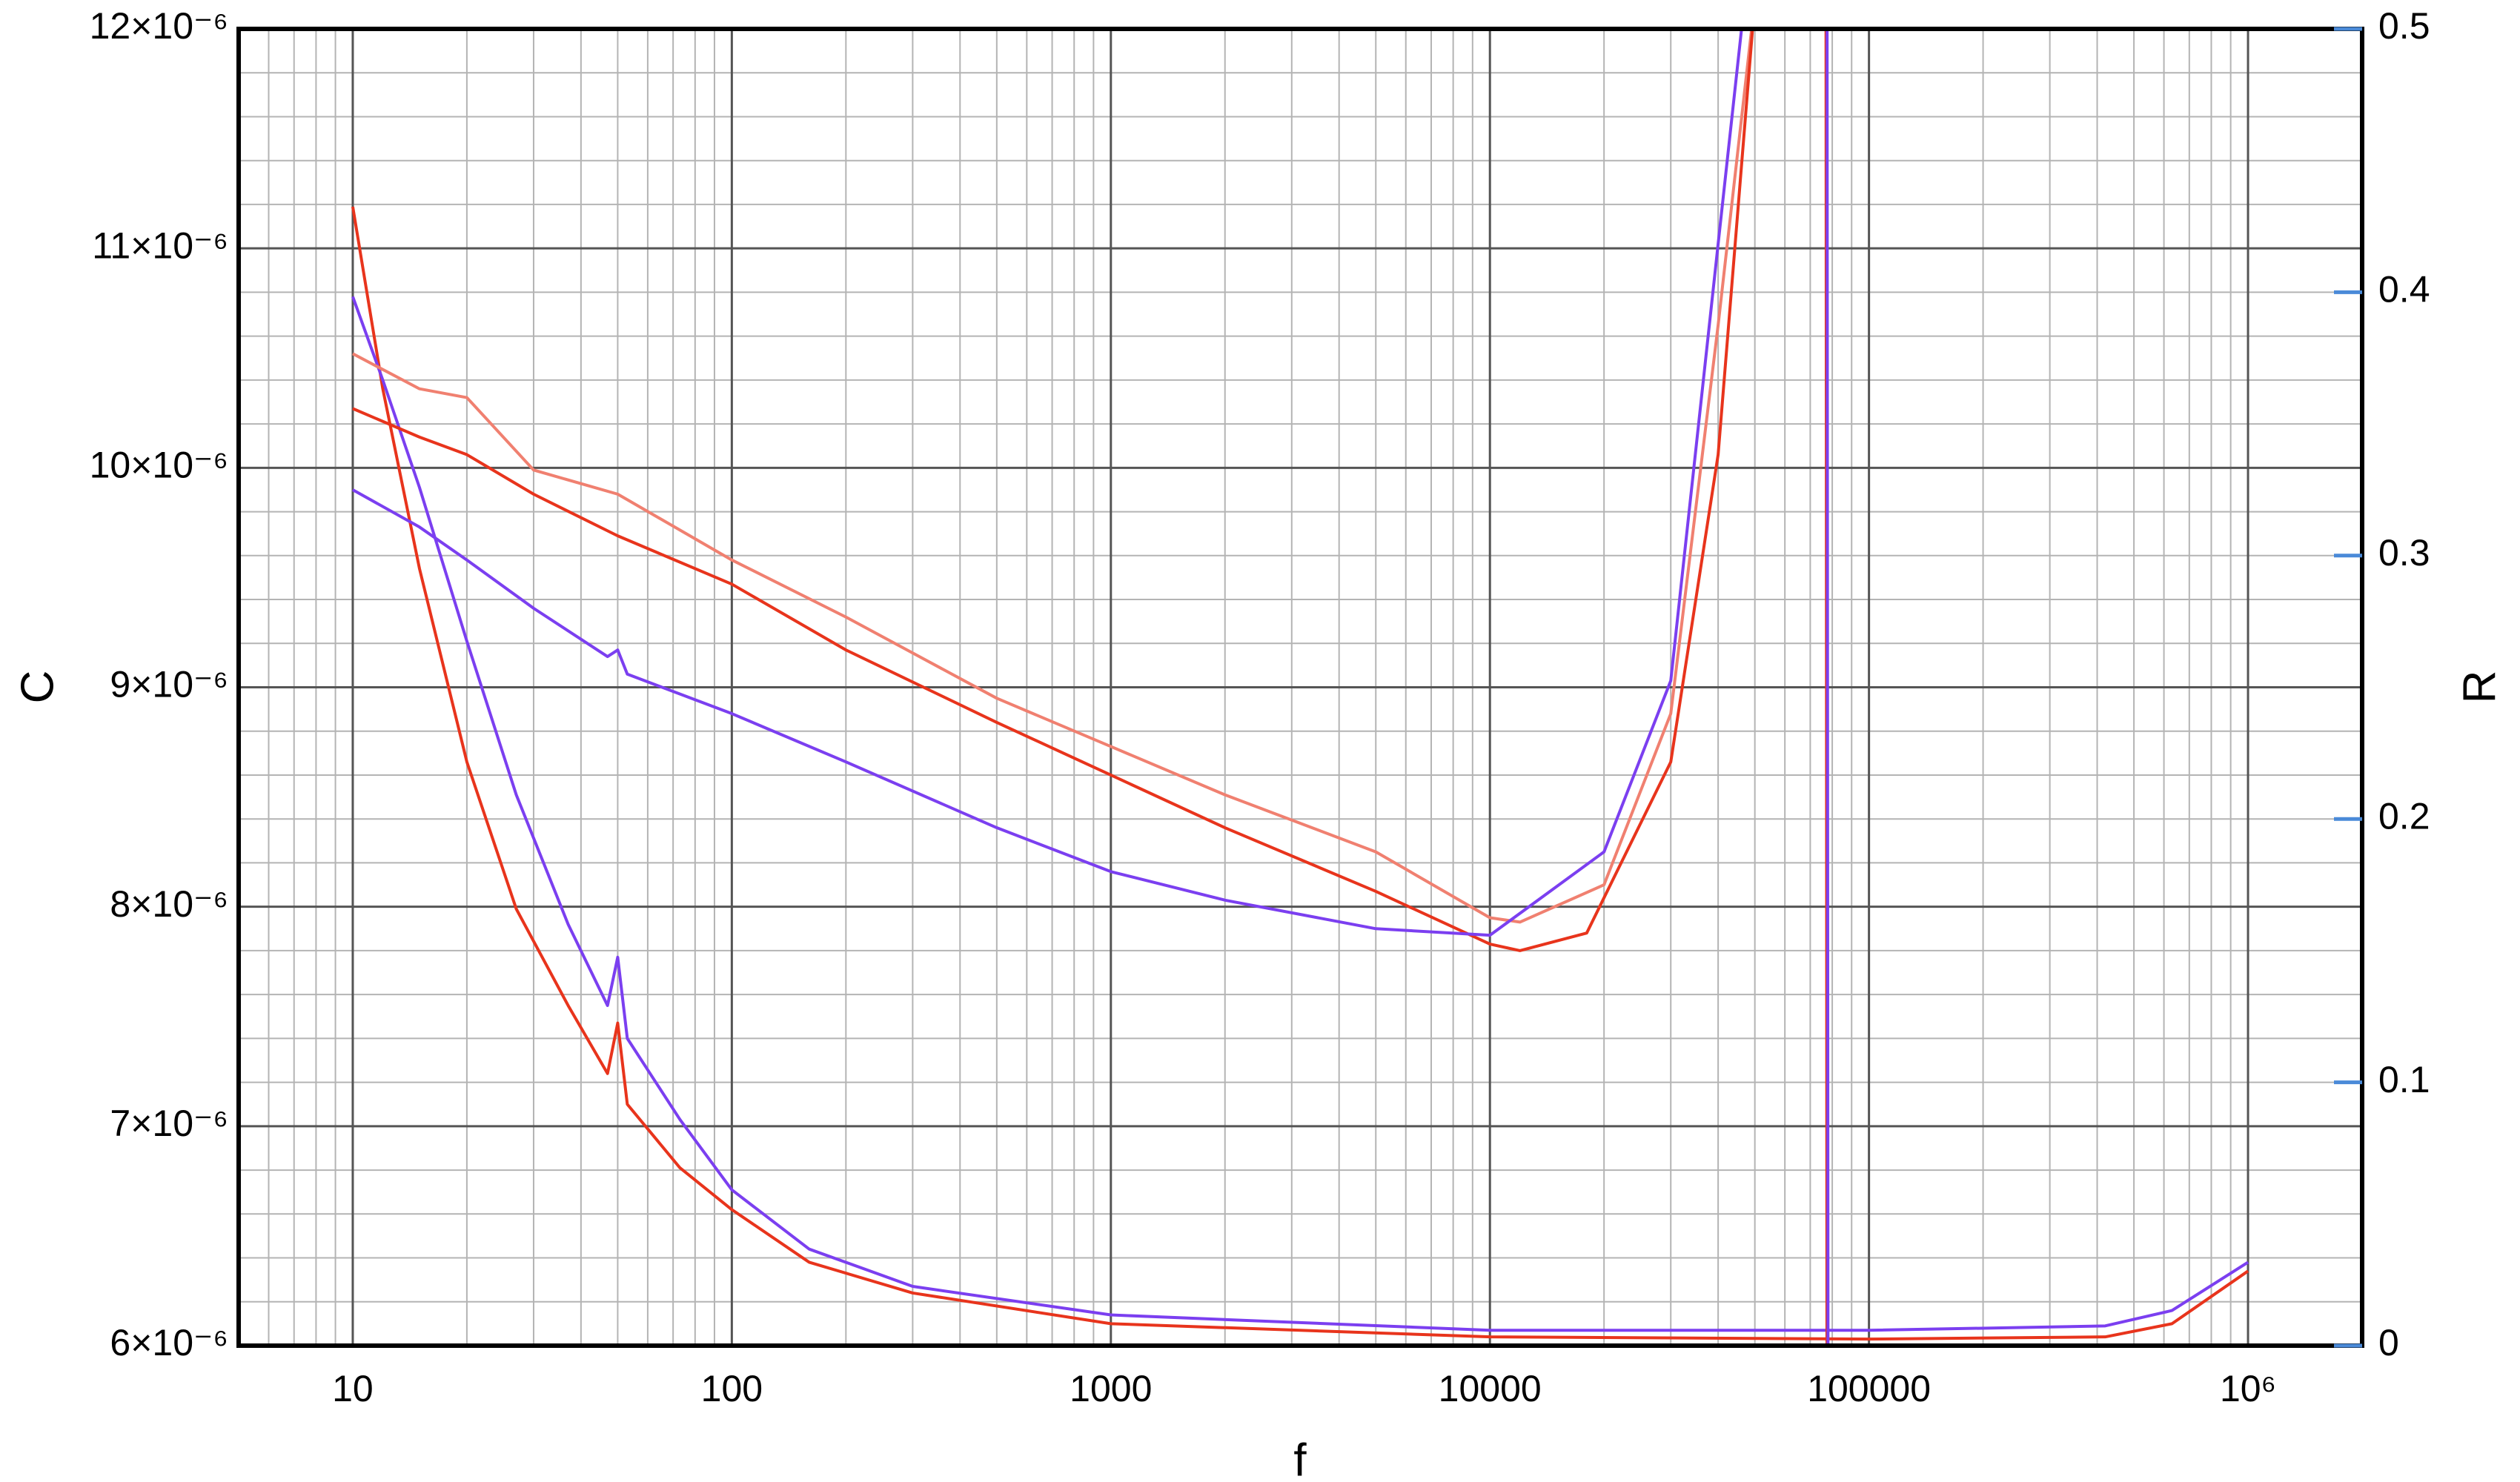 The width and height of the screenshot is (2520, 1482). What do you see at coordinates (169, 904) in the screenshot?
I see `y-tick-label: 8×10⁻⁶` at bounding box center [169, 904].